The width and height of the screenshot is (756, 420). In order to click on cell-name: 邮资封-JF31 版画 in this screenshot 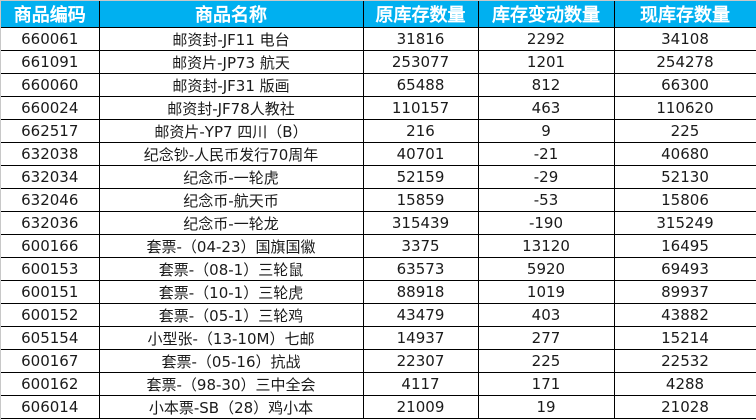, I will do `click(231, 85)`.